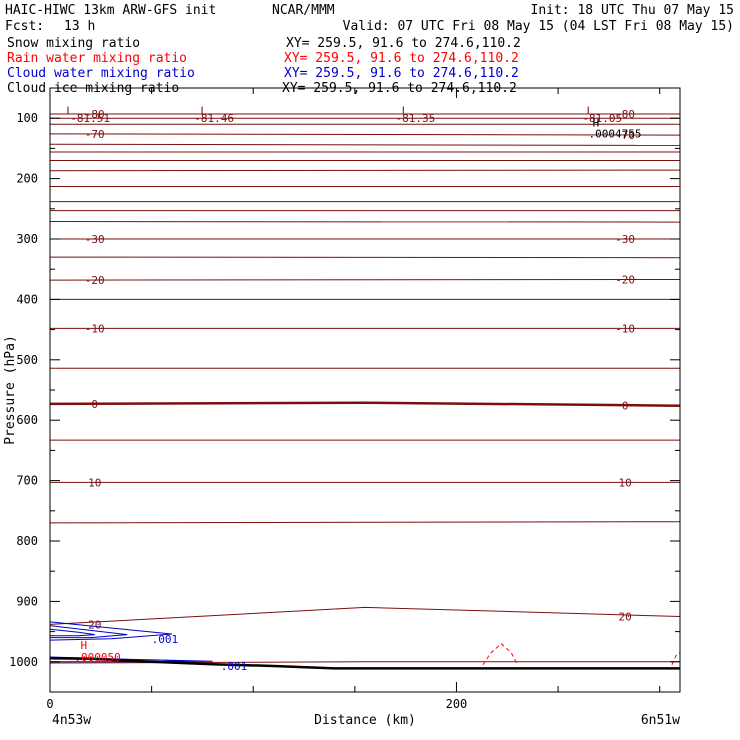 Image resolution: width=740 pixels, height=740 pixels. Describe the element at coordinates (27, 118) in the screenshot. I see `y-tick-label: 100` at that location.